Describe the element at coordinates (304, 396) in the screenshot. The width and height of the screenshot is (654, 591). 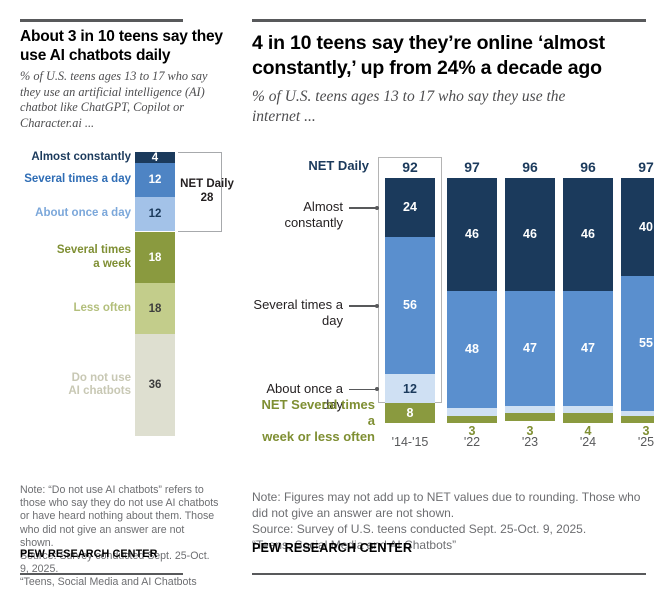
I see `right-category-label: About once a day` at that location.